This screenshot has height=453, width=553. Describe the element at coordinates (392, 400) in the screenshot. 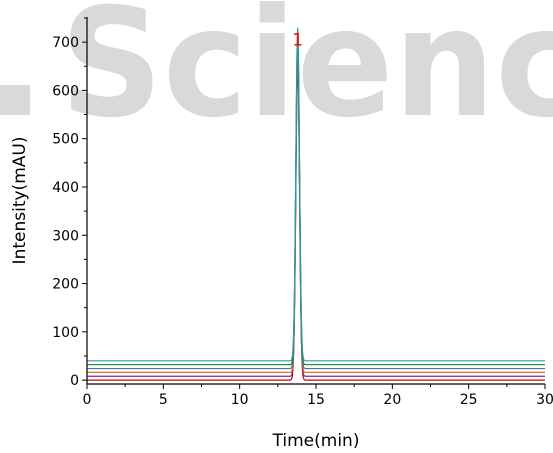

I see `x-tick-label: 20` at that location.